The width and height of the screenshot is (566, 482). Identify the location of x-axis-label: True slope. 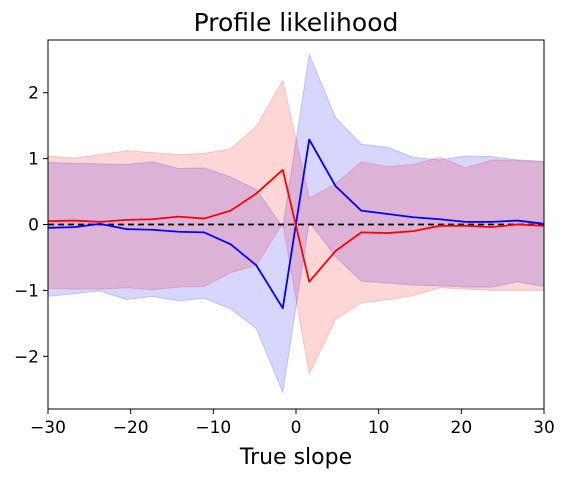
(295, 457).